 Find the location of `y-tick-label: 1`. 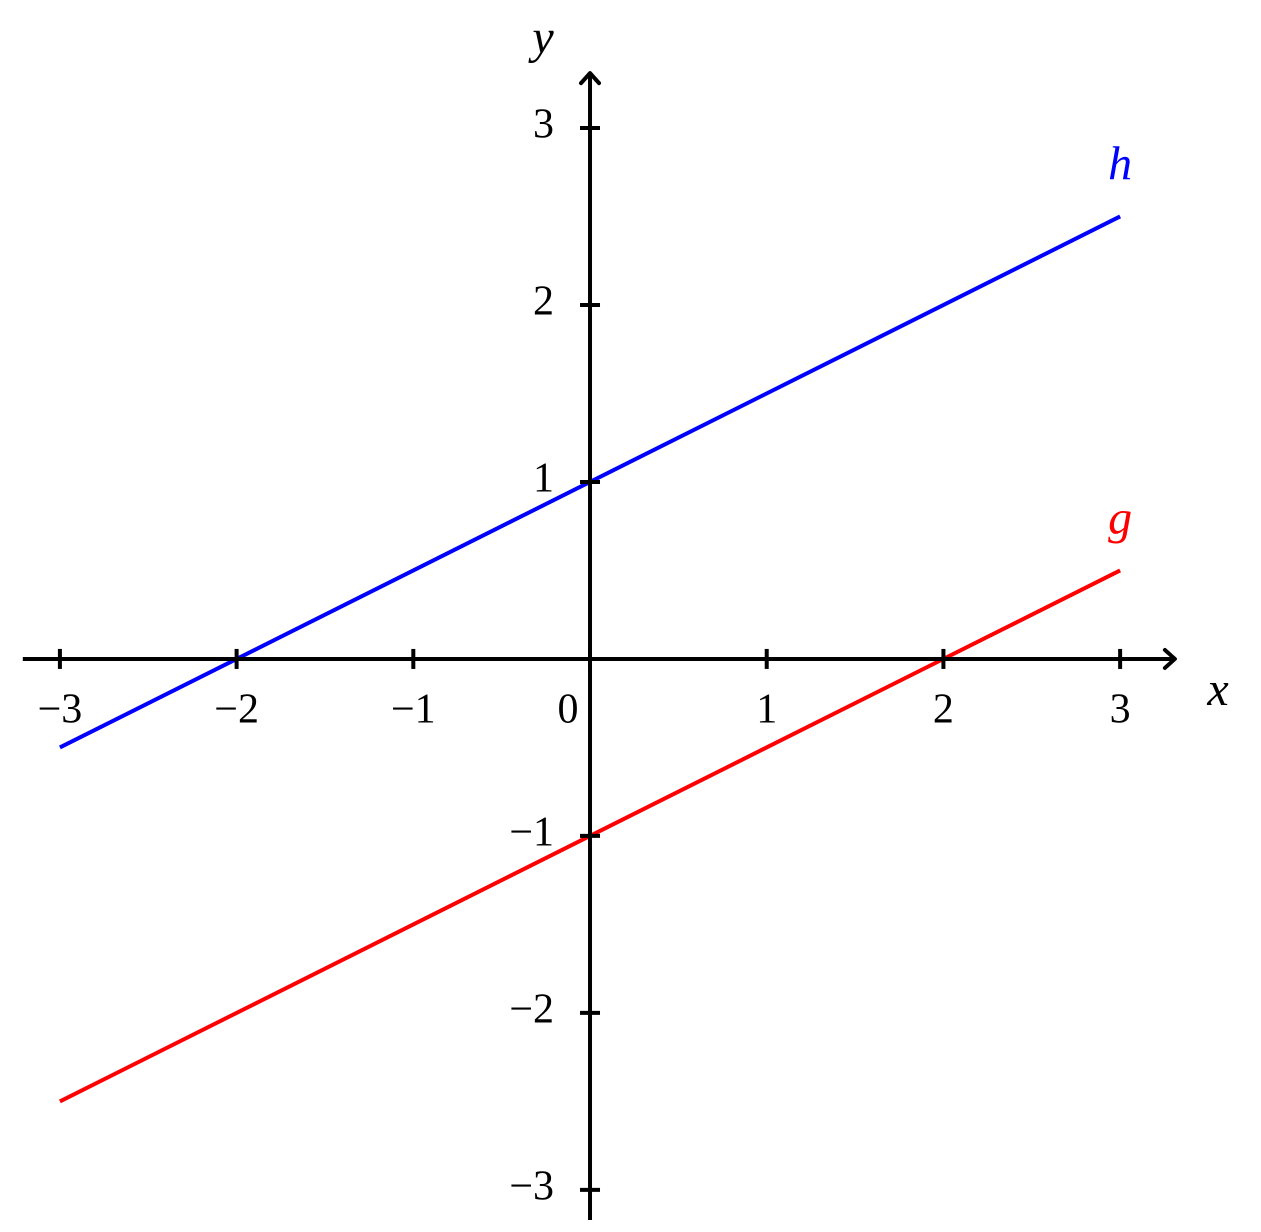

y-tick-label: 1 is located at coordinates (543, 479).